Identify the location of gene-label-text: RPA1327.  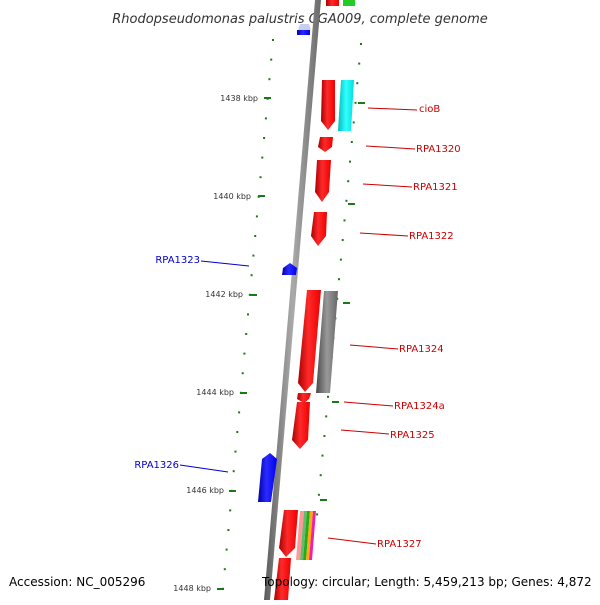
(399, 544).